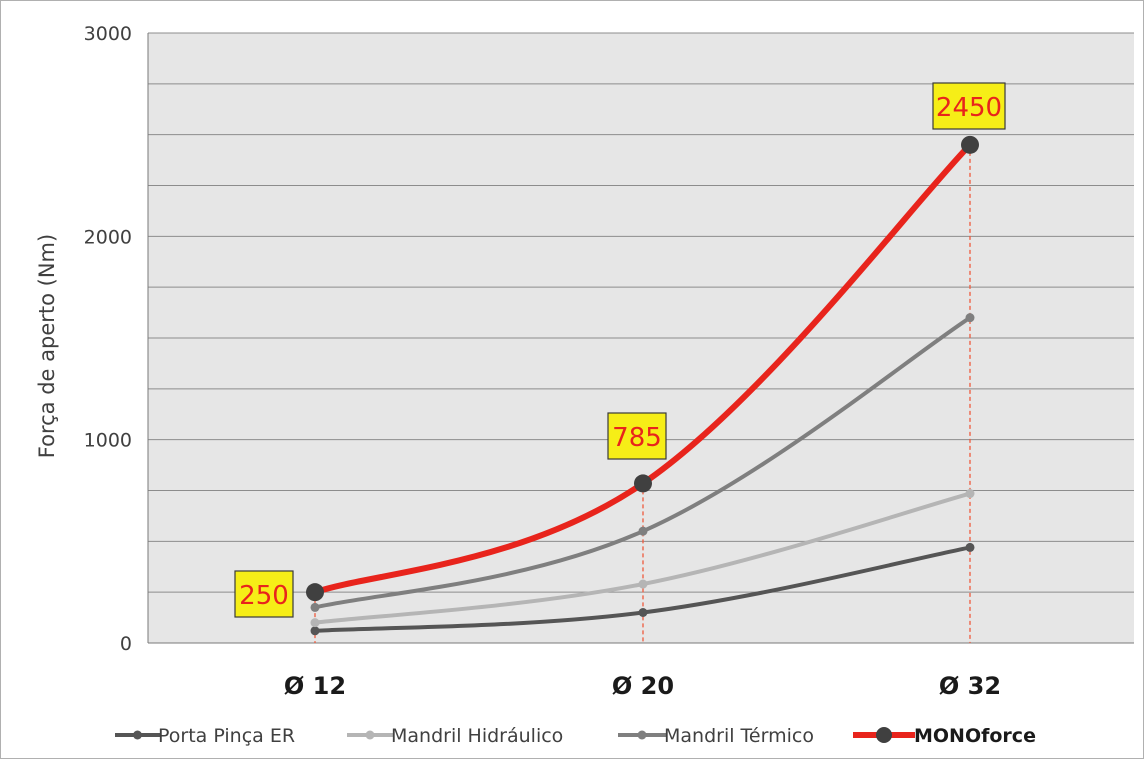 The height and width of the screenshot is (759, 1144). I want to click on legend-item: Mandril Hidráulico, so click(455, 736).